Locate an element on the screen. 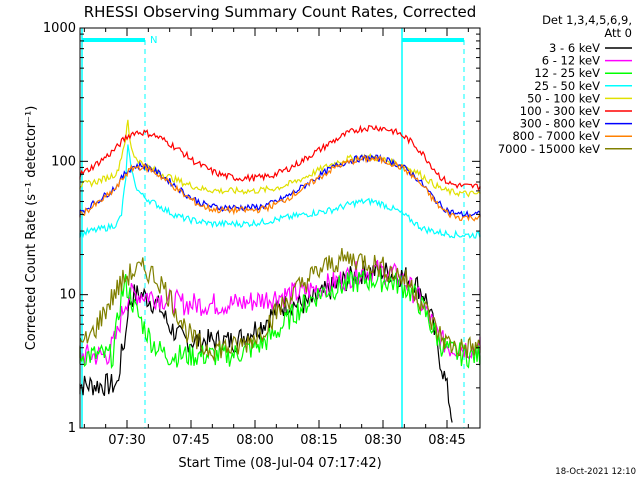 The height and width of the screenshot is (480, 640). y-tick-label: 1000 is located at coordinates (59, 28).